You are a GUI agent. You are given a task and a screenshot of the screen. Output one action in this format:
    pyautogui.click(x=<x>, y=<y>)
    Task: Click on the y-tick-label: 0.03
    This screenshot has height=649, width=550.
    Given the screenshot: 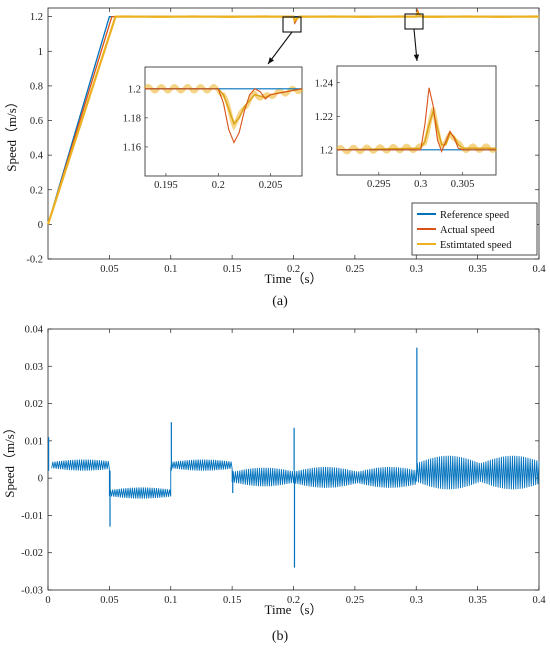 What is the action you would take?
    pyautogui.click(x=34, y=367)
    